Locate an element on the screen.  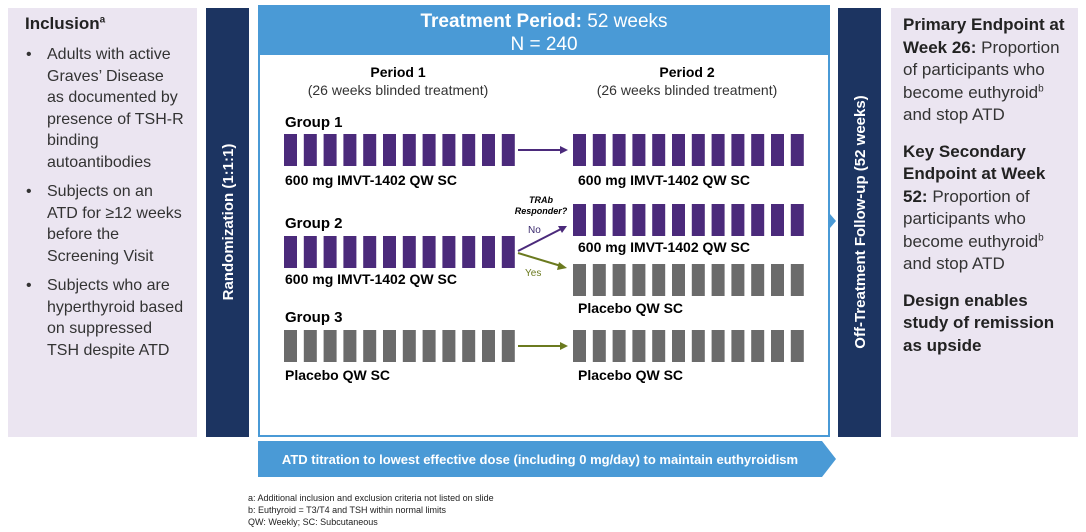
dose-label: Placebo QW SC is located at coordinates (337, 375).